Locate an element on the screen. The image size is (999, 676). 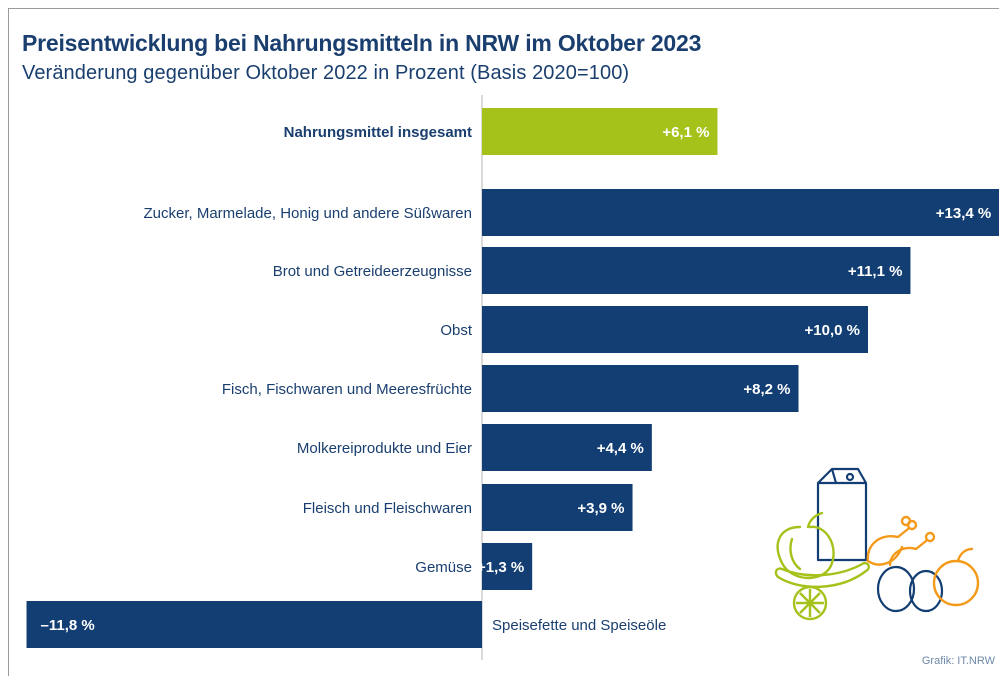
source-credit: Grafik: IT.NRW is located at coordinates (958, 661).